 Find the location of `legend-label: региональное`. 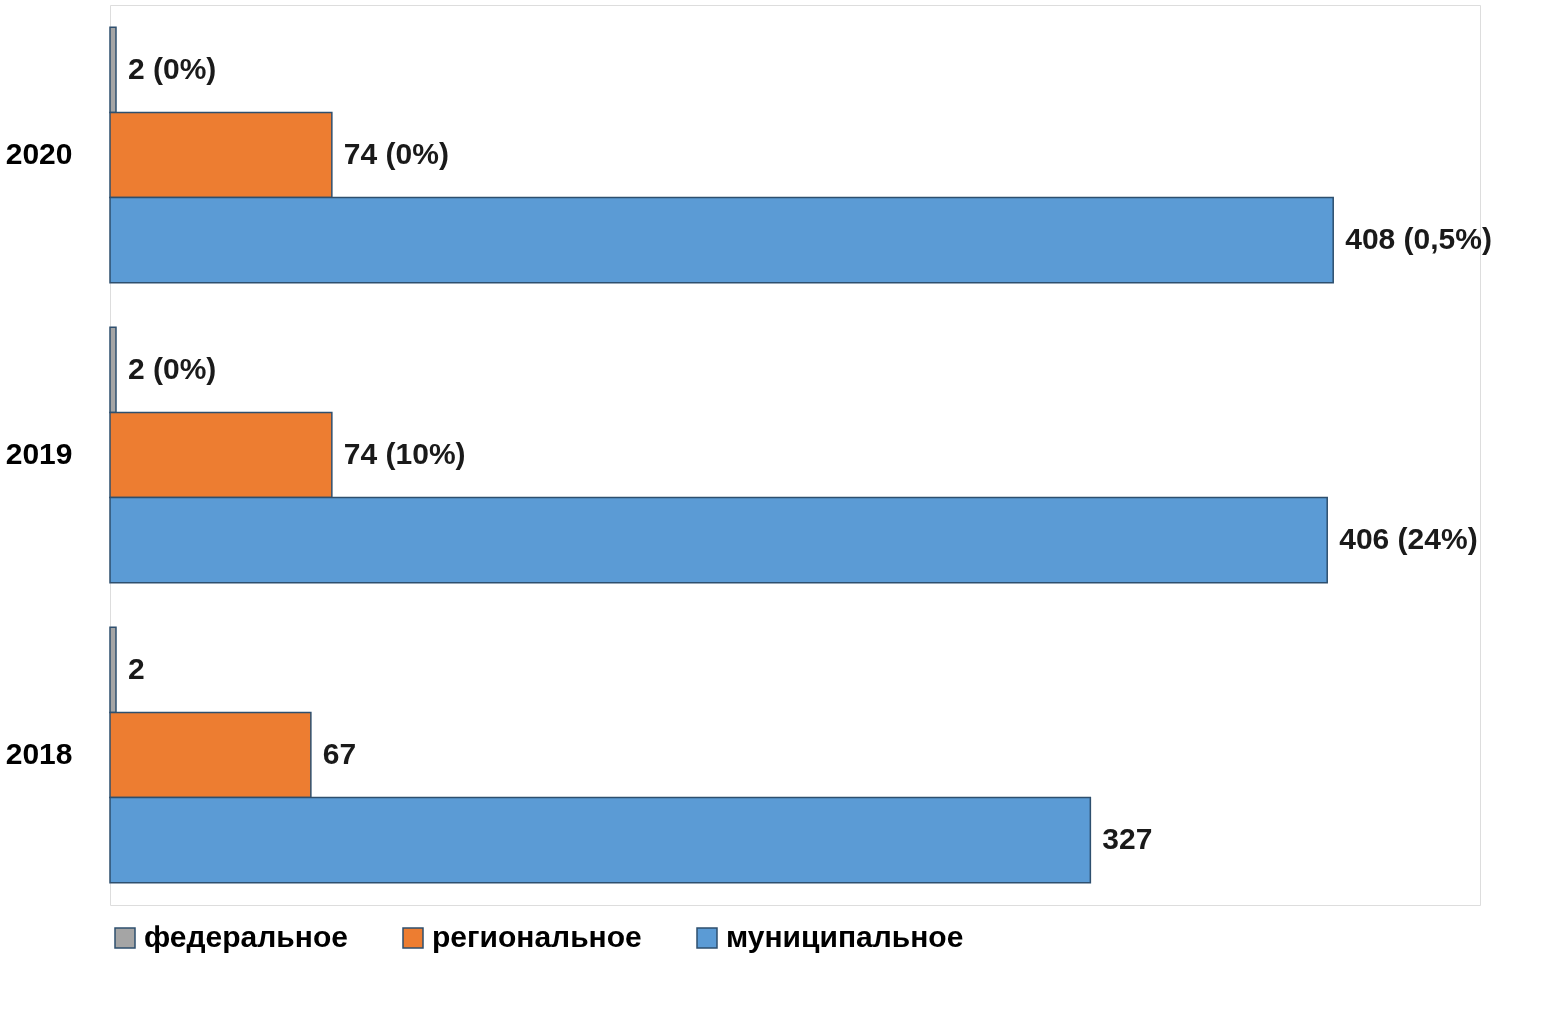

legend-label: региональное is located at coordinates (537, 936).